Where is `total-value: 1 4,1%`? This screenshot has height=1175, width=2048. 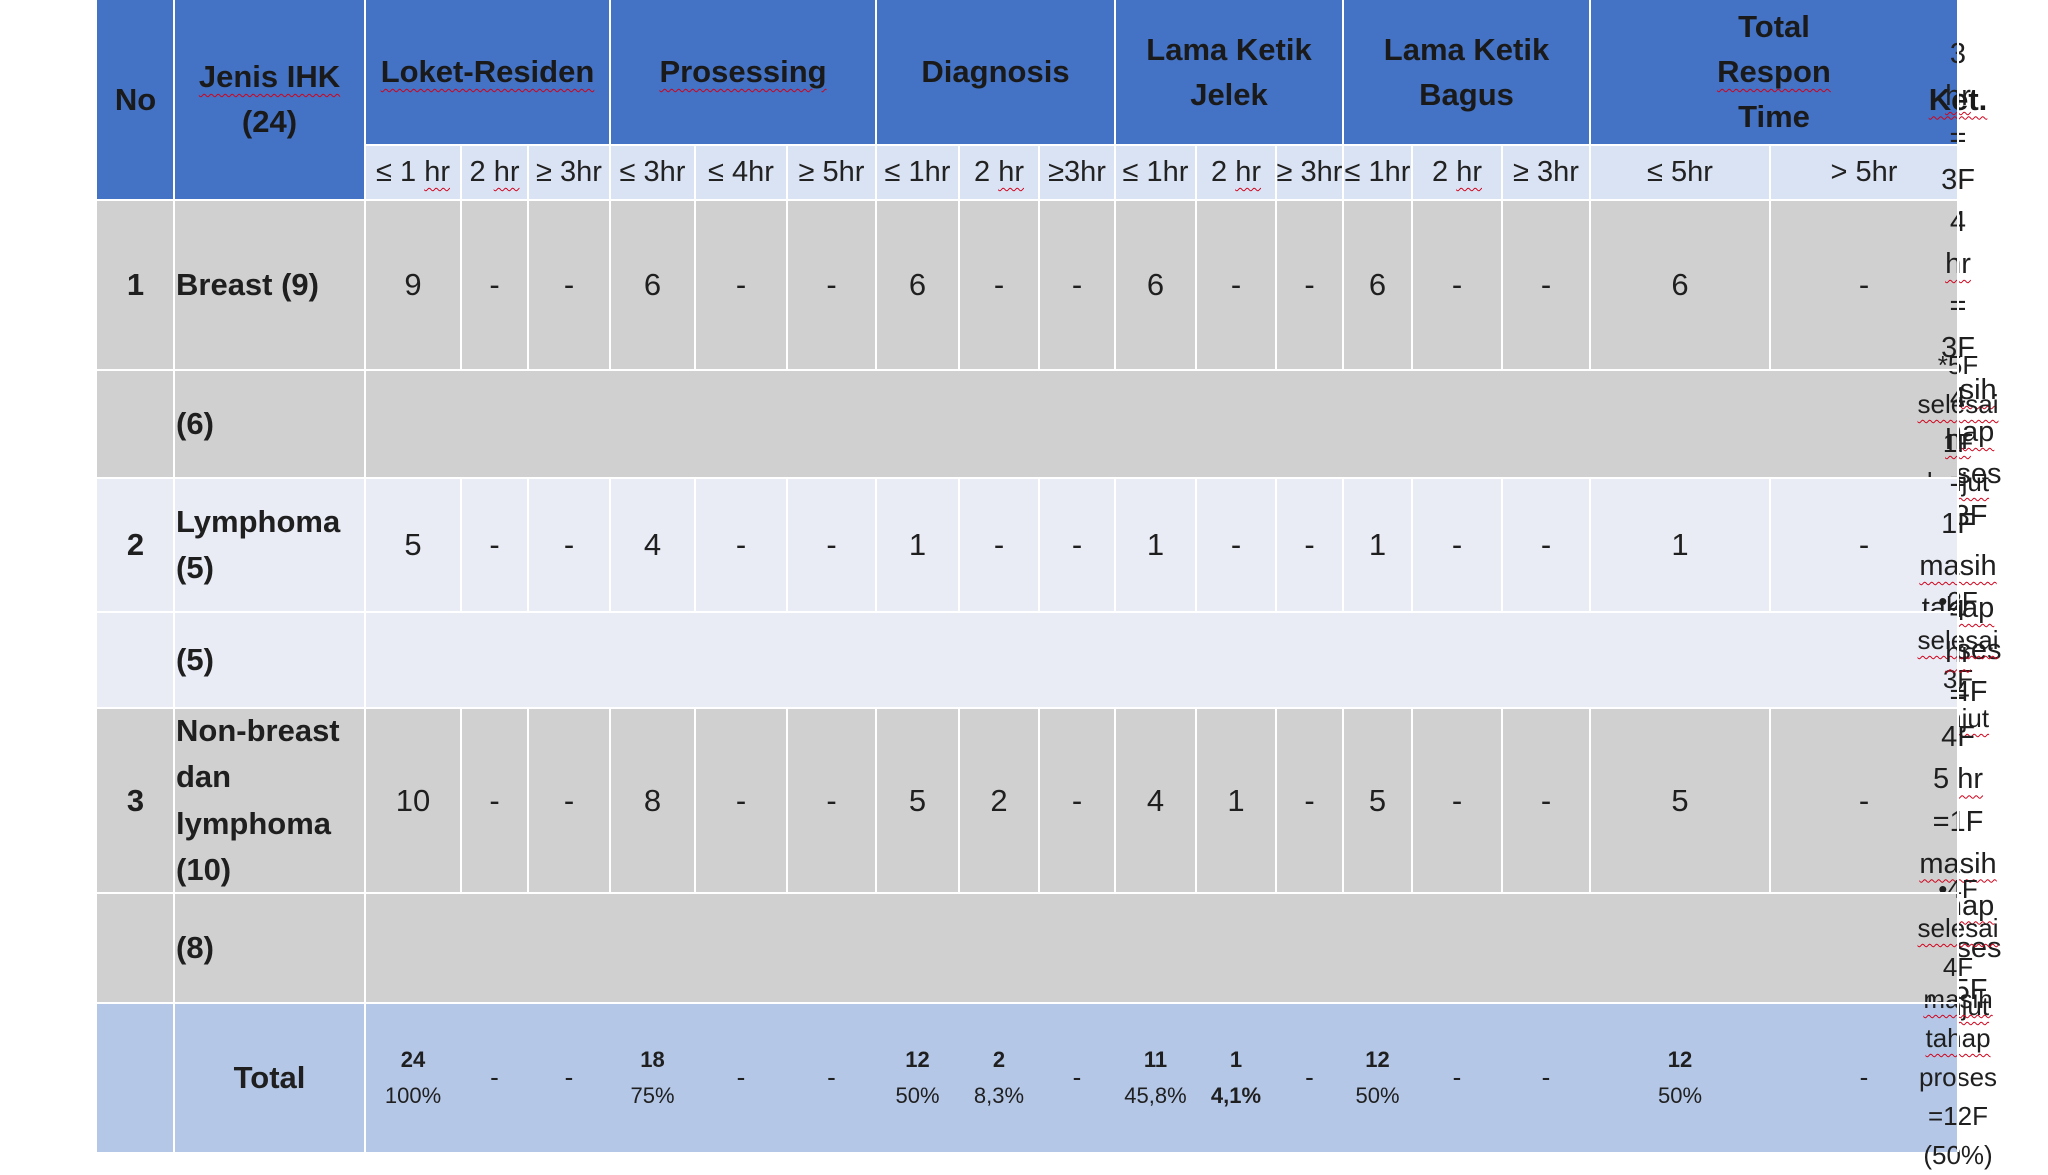
total-value: 1 4,1% is located at coordinates (1236, 1077).